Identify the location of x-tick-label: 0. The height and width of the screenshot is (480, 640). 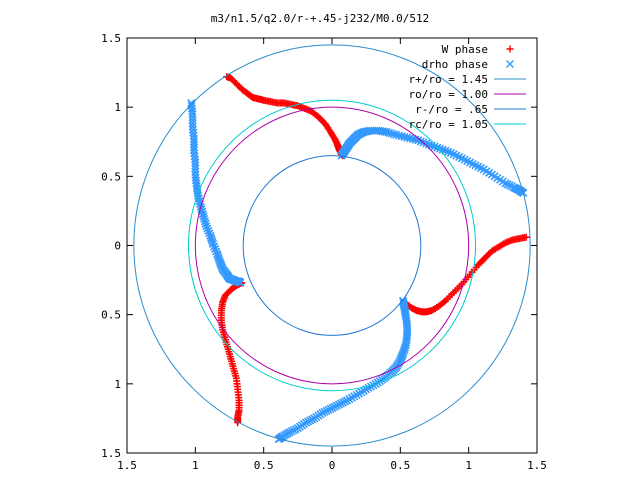
(332, 465).